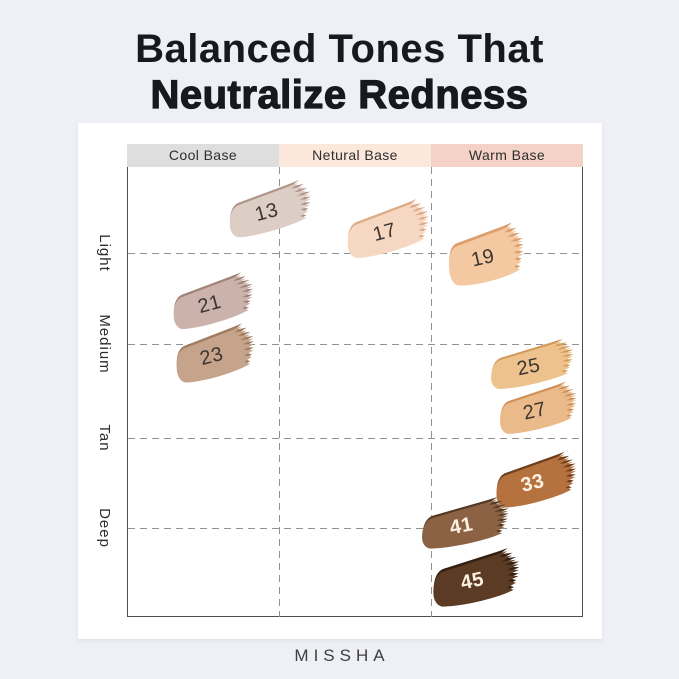 The height and width of the screenshot is (679, 679). I want to click on grid-row-line-medium, so click(356, 344).